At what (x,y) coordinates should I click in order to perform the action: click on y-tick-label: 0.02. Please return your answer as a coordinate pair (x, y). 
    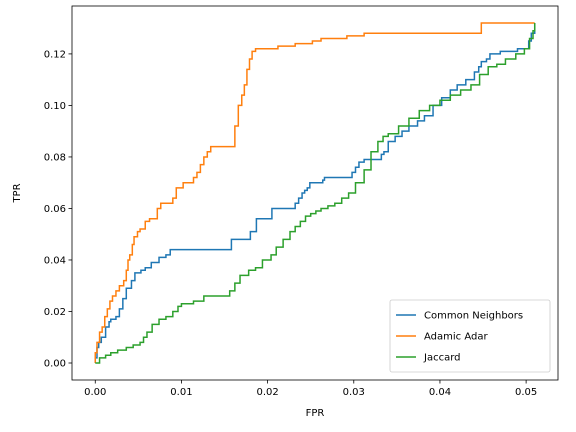
    Looking at the image, I should click on (55, 312).